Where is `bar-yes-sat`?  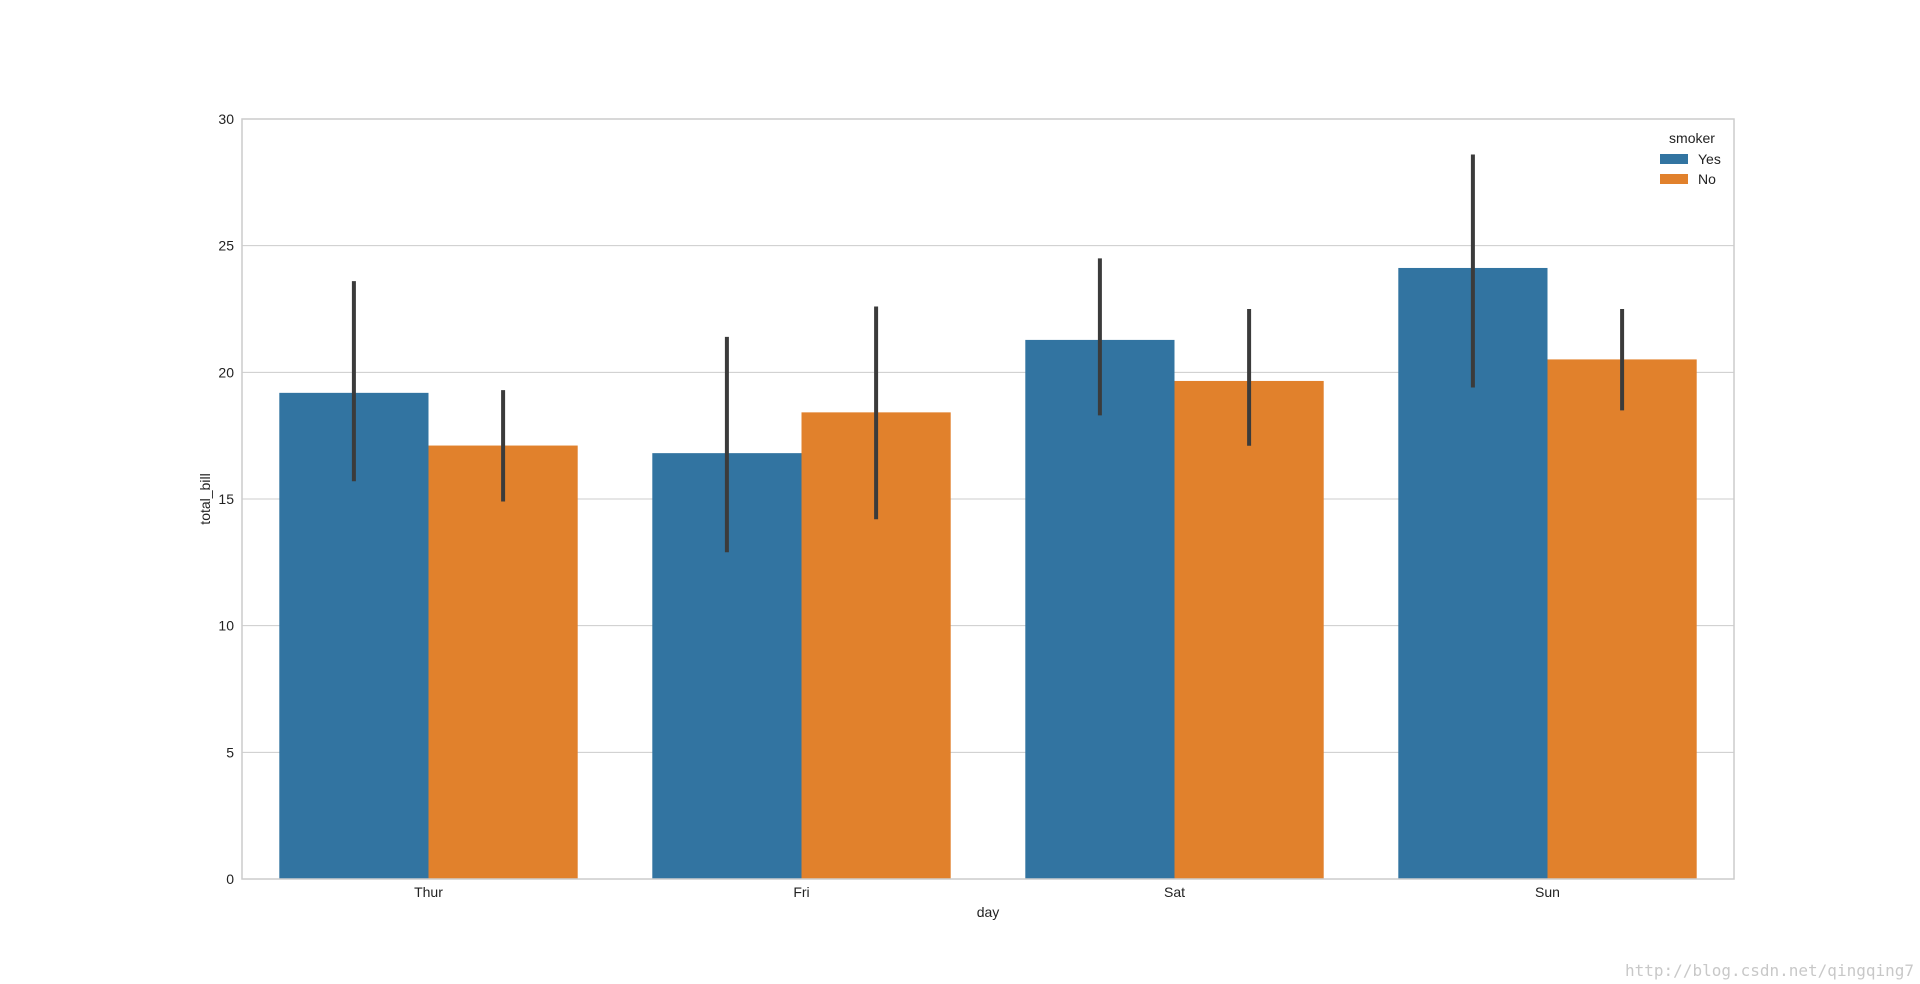 bar-yes-sat is located at coordinates (1100, 609).